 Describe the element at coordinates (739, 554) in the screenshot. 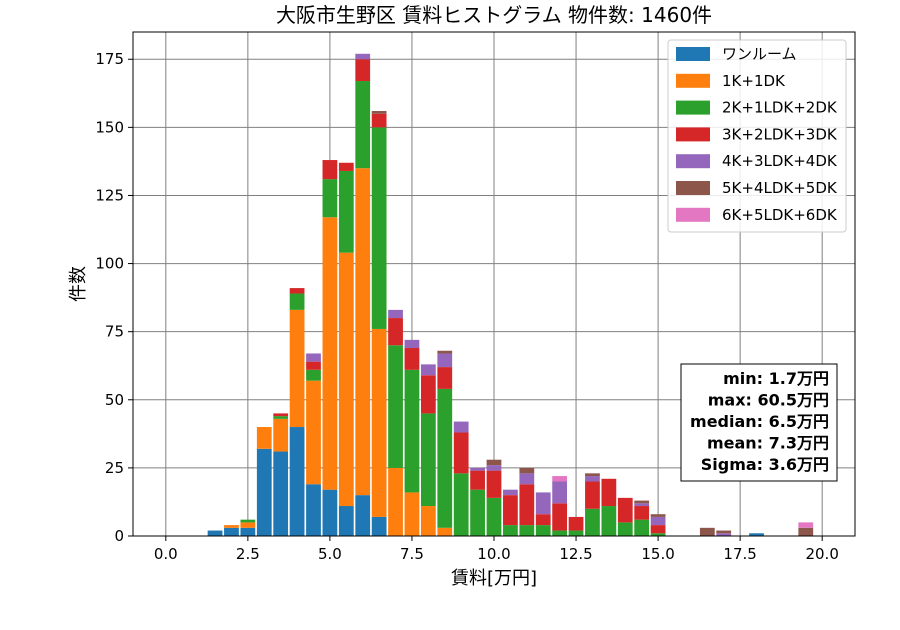

I see `x-tick-label: 17.5` at that location.